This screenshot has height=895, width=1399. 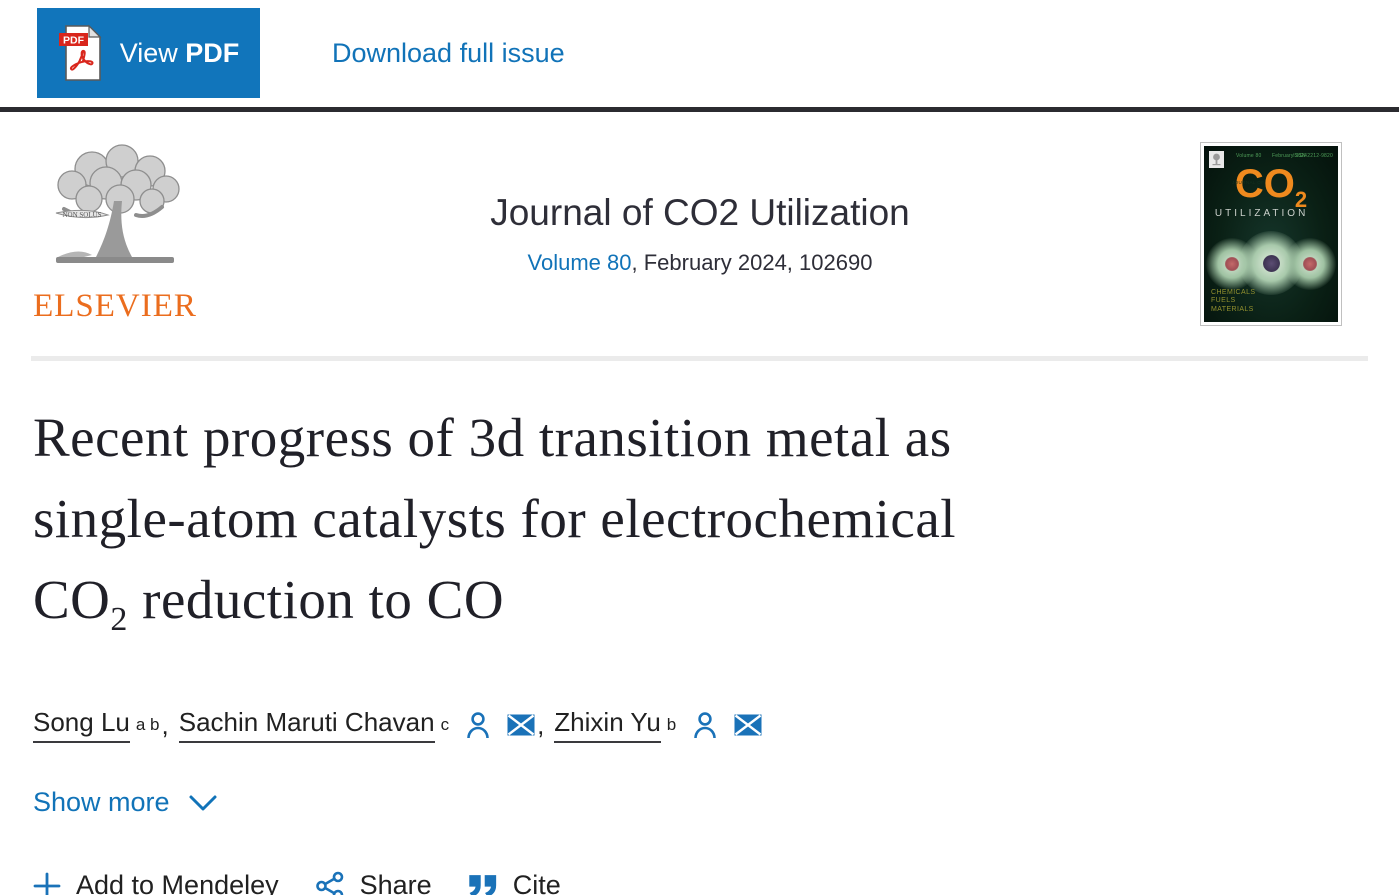 What do you see at coordinates (81, 725) in the screenshot?
I see `author-link: Song Lu` at bounding box center [81, 725].